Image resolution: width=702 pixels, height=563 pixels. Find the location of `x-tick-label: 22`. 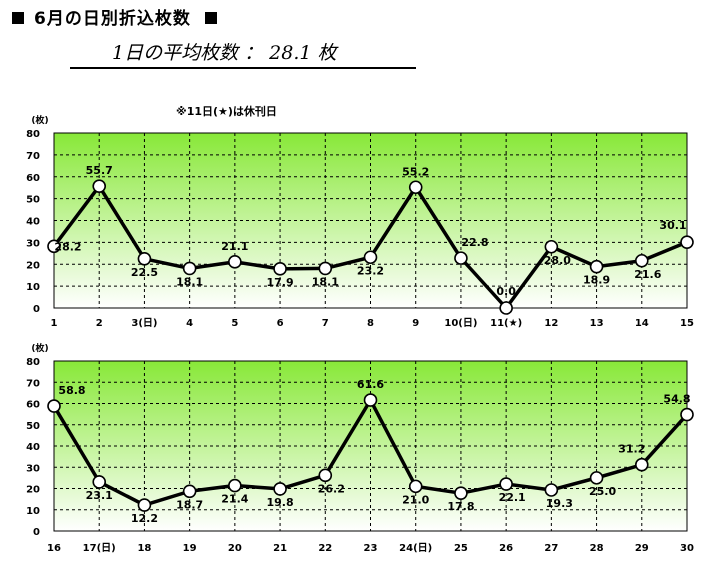

x-tick-label: 22 is located at coordinates (325, 548).